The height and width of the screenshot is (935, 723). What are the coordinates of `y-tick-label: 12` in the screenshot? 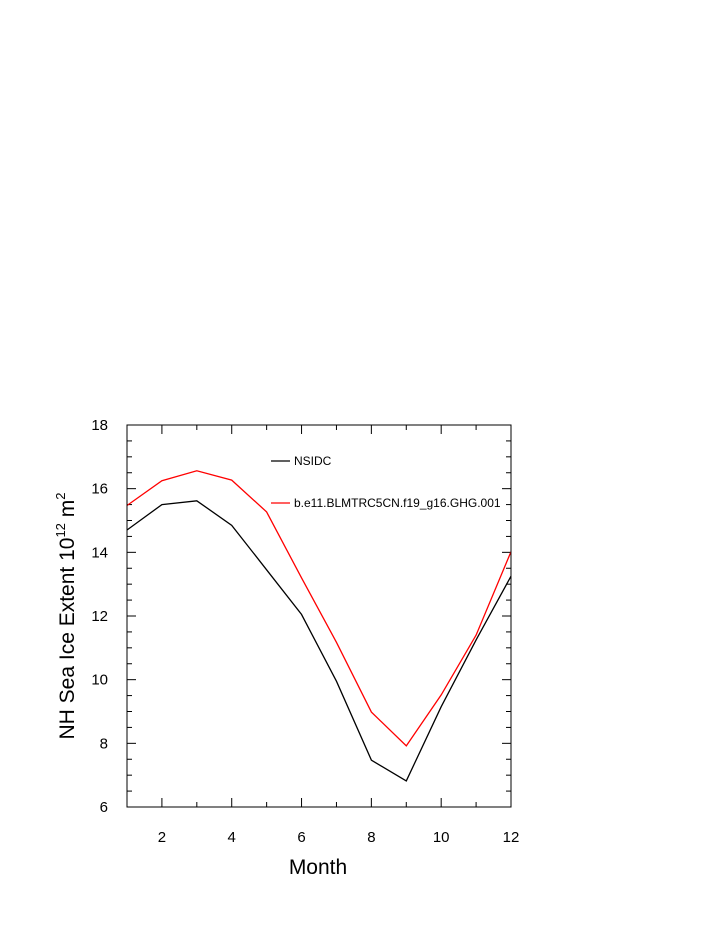 It's located at (99, 616).